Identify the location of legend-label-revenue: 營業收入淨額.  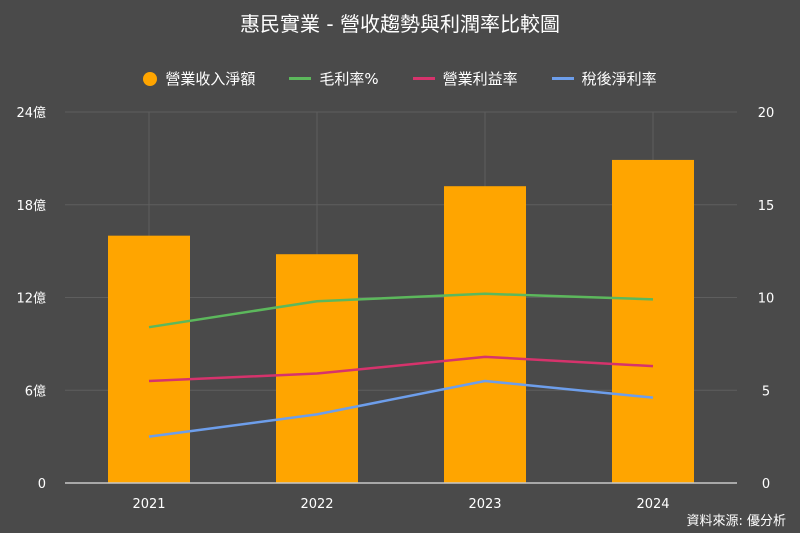
(210, 79).